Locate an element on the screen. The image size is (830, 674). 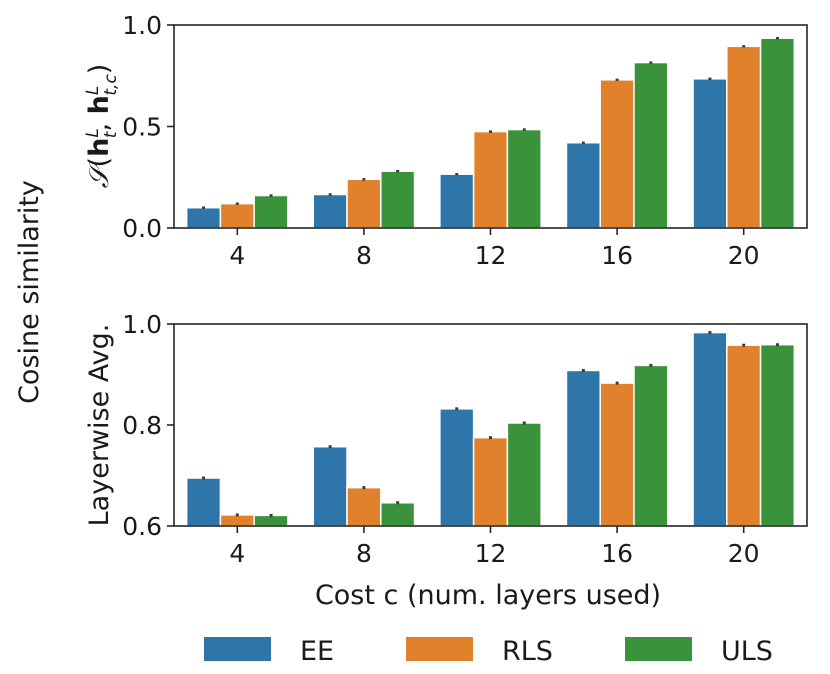
top-ytick-label: 0.5 is located at coordinates (142, 127).